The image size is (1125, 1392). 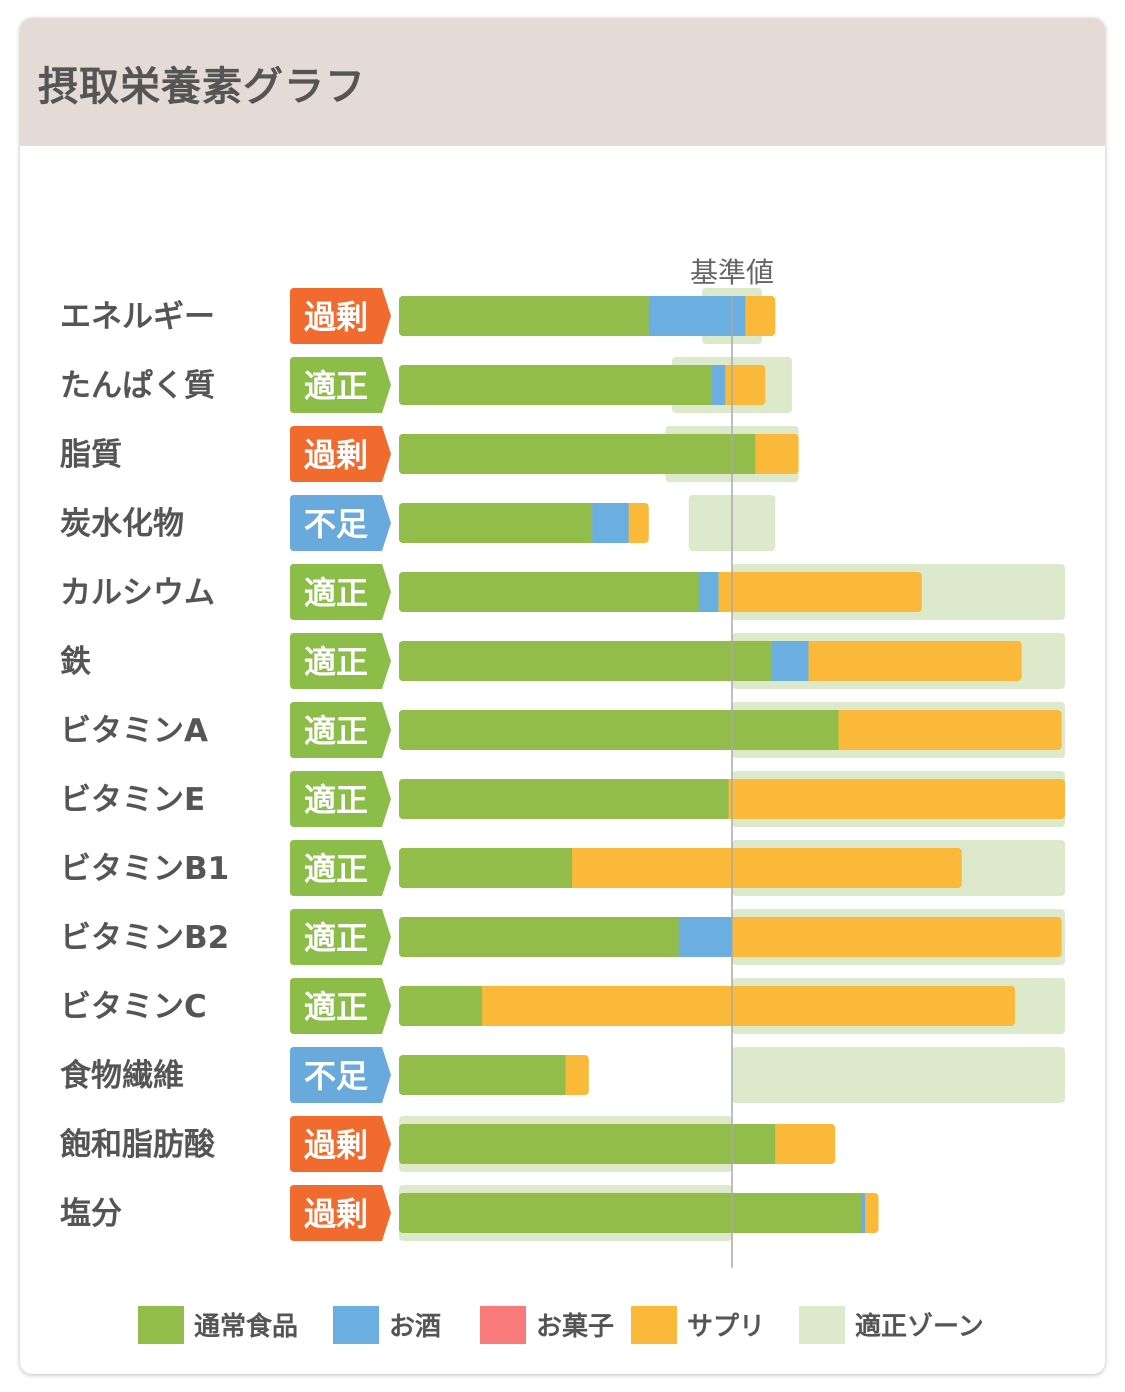 What do you see at coordinates (91, 455) in the screenshot?
I see `nutrient-label: 脂質` at bounding box center [91, 455].